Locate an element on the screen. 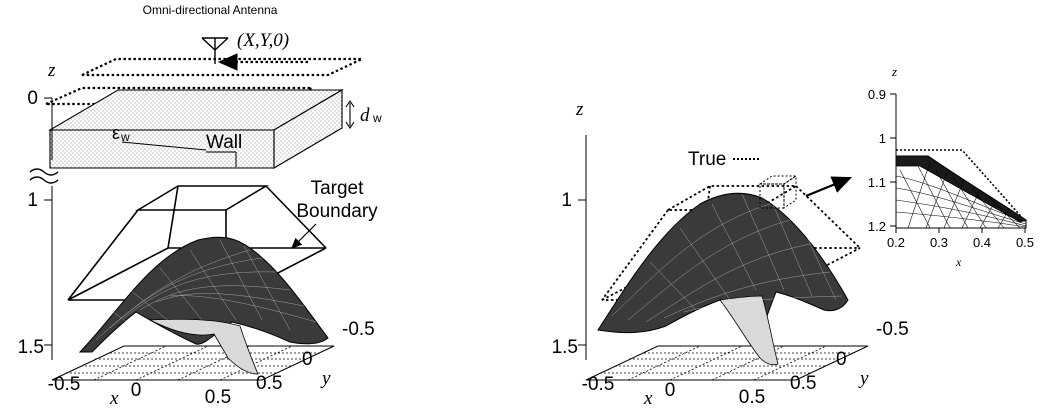  inset-mesh is located at coordinates (961, 192).